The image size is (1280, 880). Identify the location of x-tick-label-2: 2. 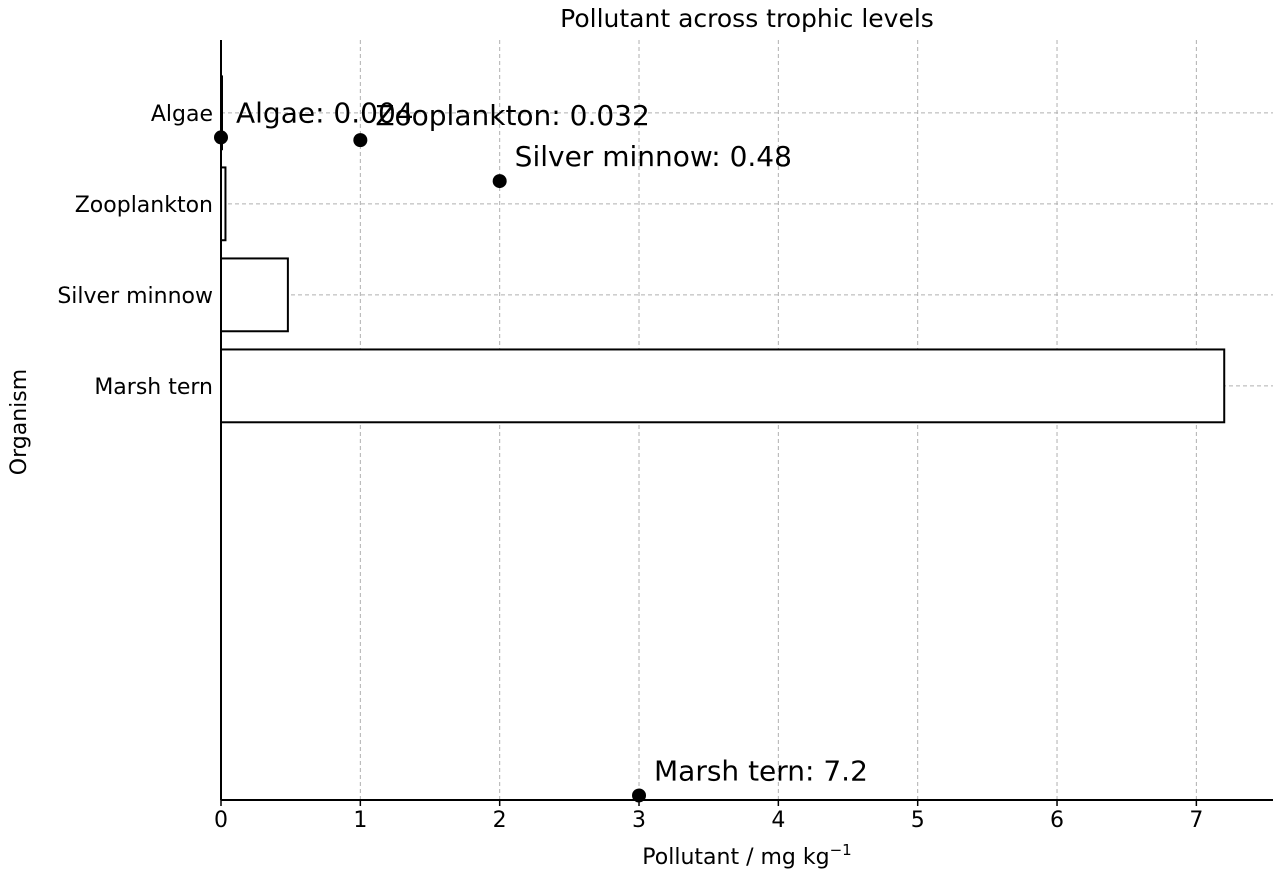
(500, 820).